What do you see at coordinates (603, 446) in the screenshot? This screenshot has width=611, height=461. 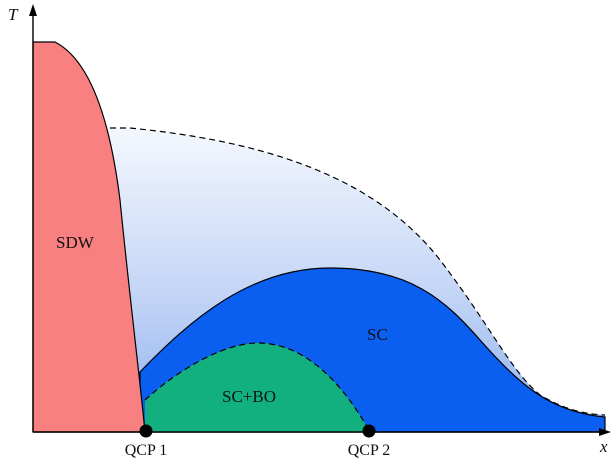 I see `x-axis-label: x` at bounding box center [603, 446].